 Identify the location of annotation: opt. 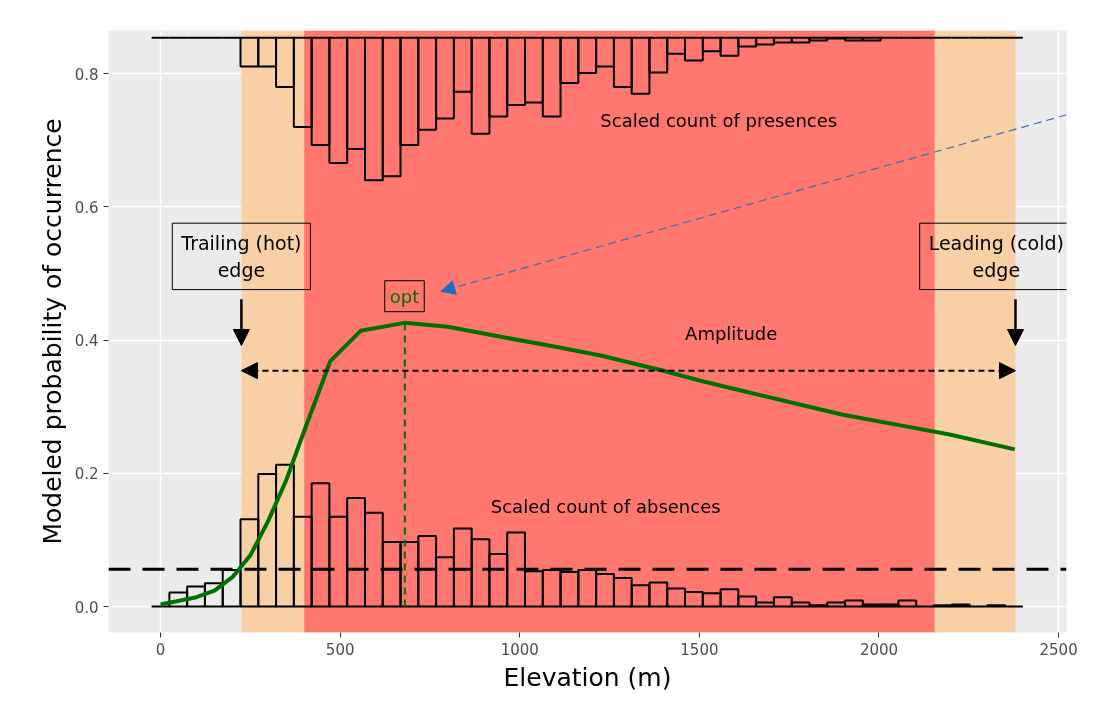
(404, 296).